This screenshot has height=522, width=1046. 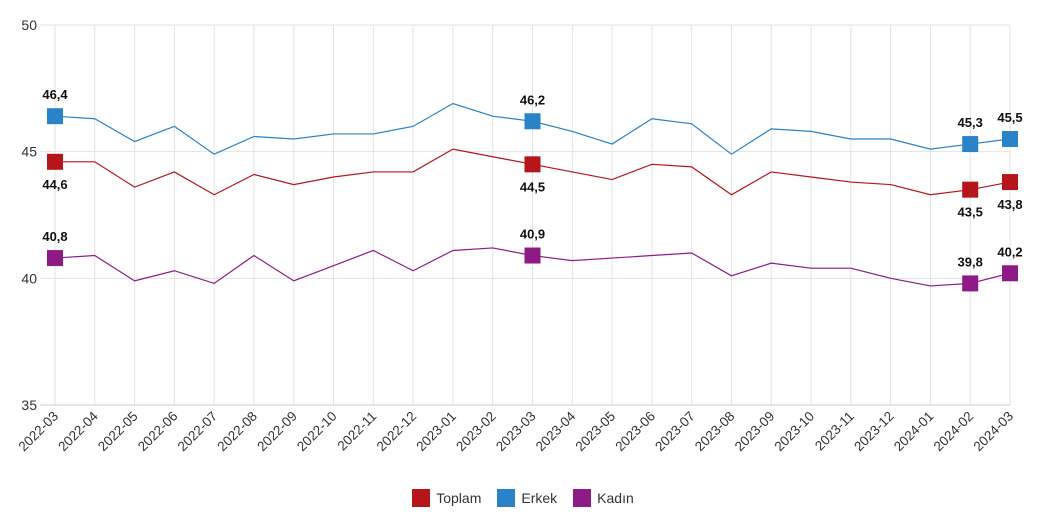 I want to click on x-tick-label: 2024-03, so click(x=993, y=432).